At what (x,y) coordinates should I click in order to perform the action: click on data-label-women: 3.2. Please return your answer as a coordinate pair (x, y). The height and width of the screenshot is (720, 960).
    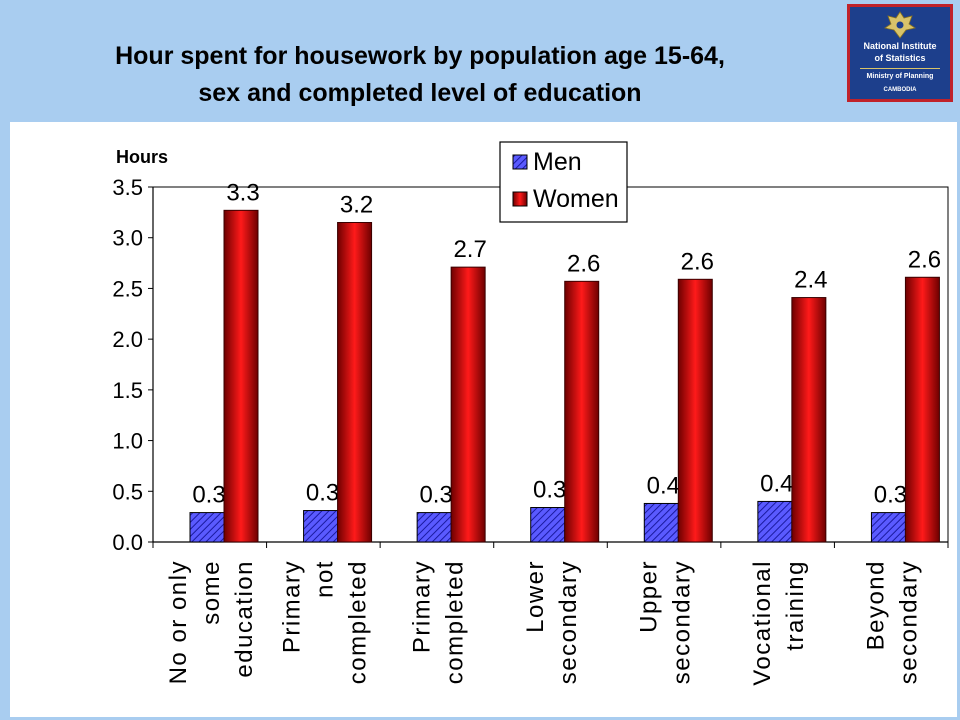
    Looking at the image, I should click on (356, 205).